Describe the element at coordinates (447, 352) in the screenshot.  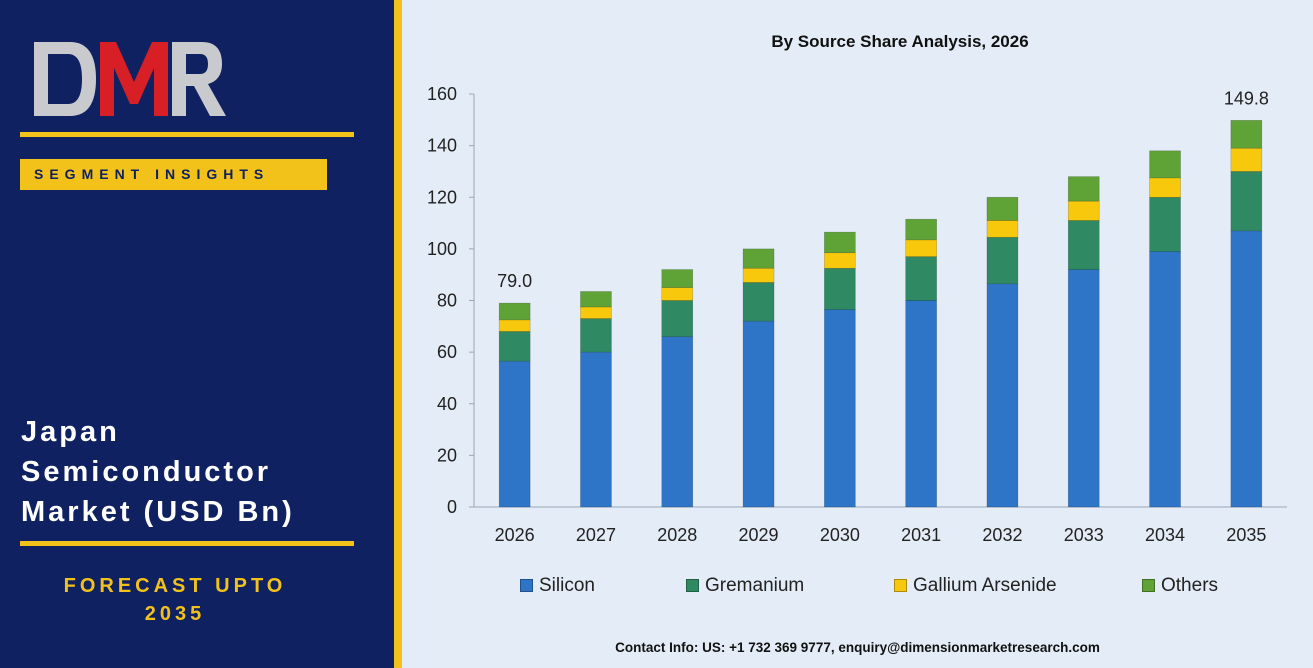
I see `y-tick-label: 60` at that location.